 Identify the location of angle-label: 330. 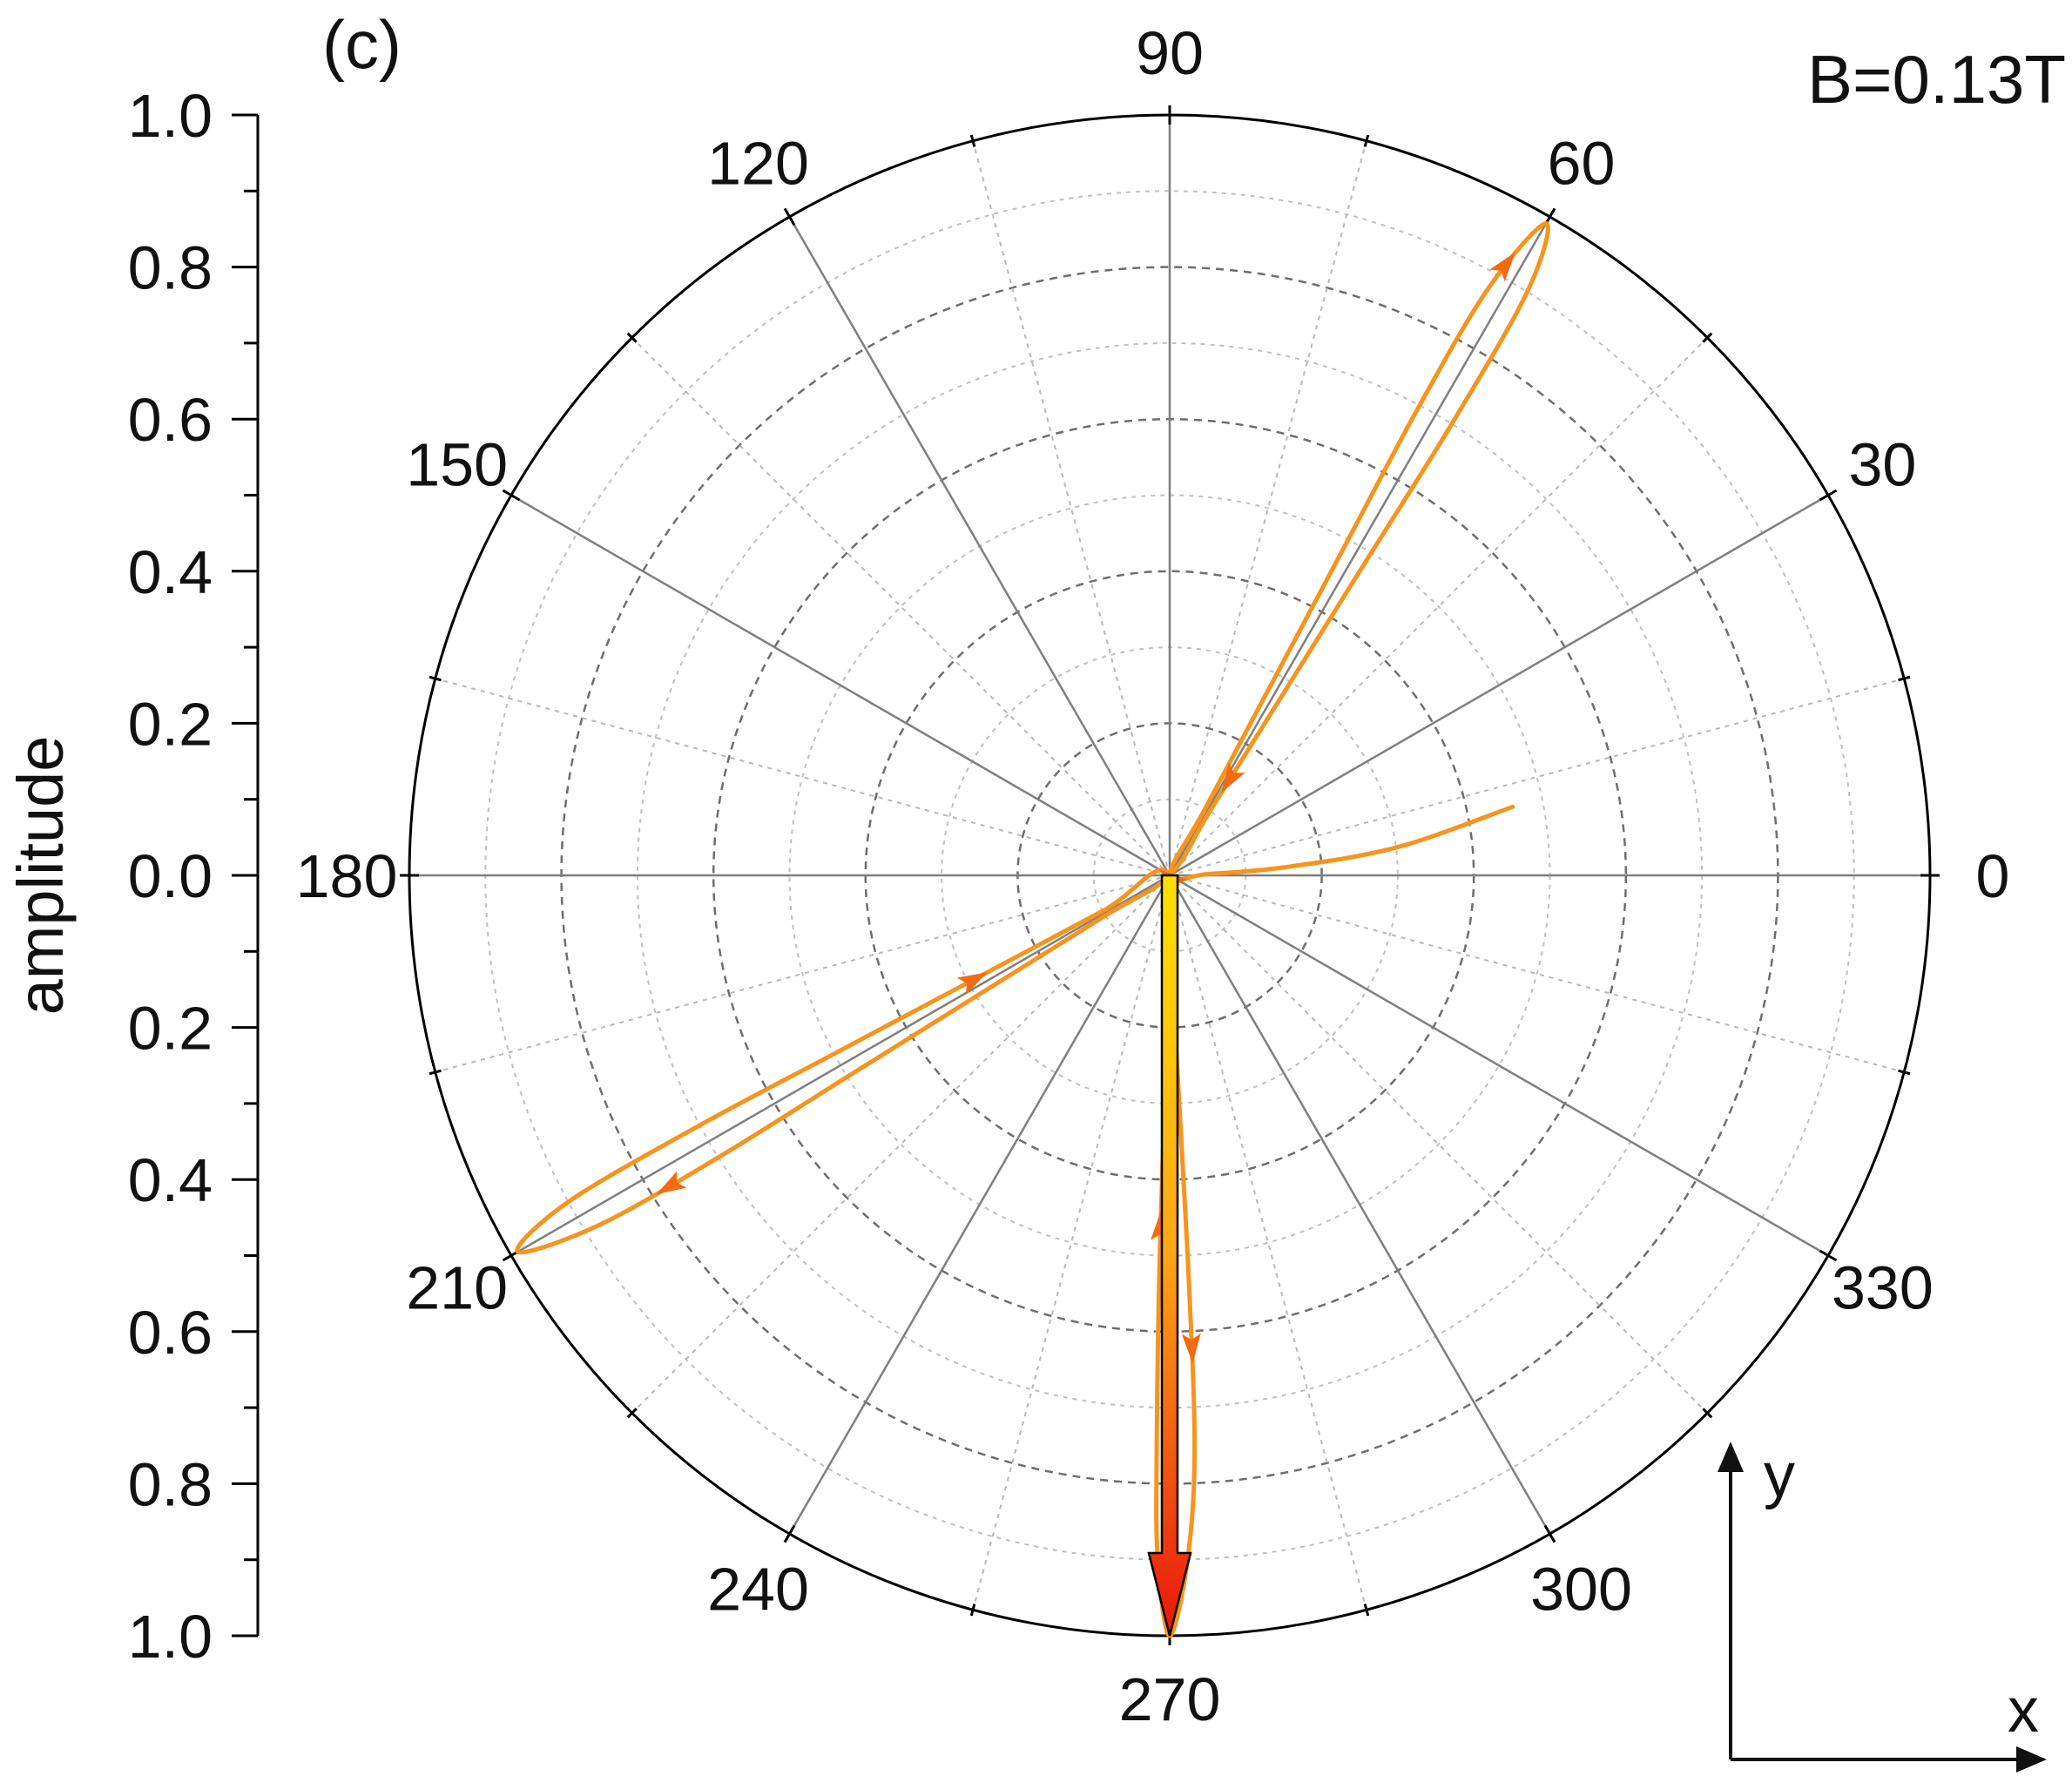
(1883, 1288).